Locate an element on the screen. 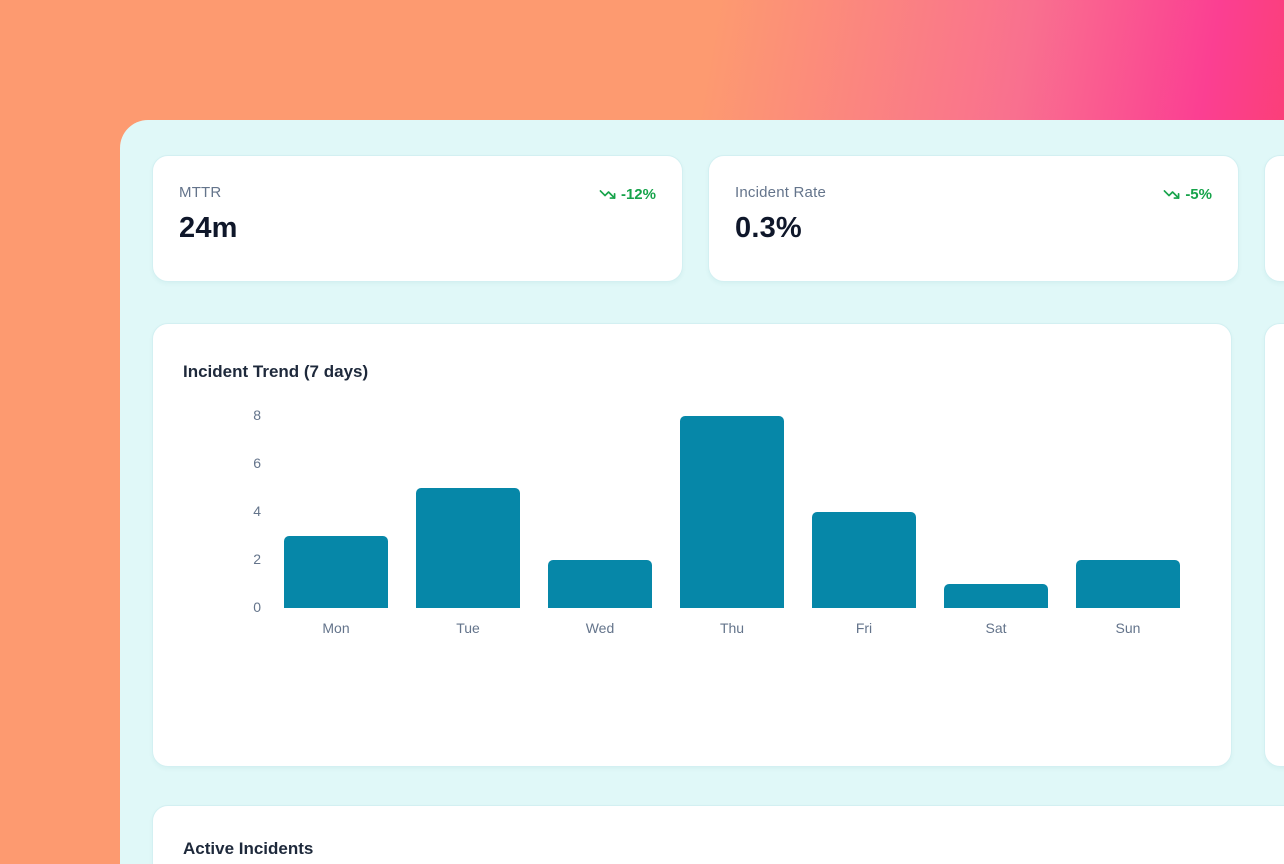 This screenshot has width=1284, height=864. kpi-value: 24m is located at coordinates (208, 228).